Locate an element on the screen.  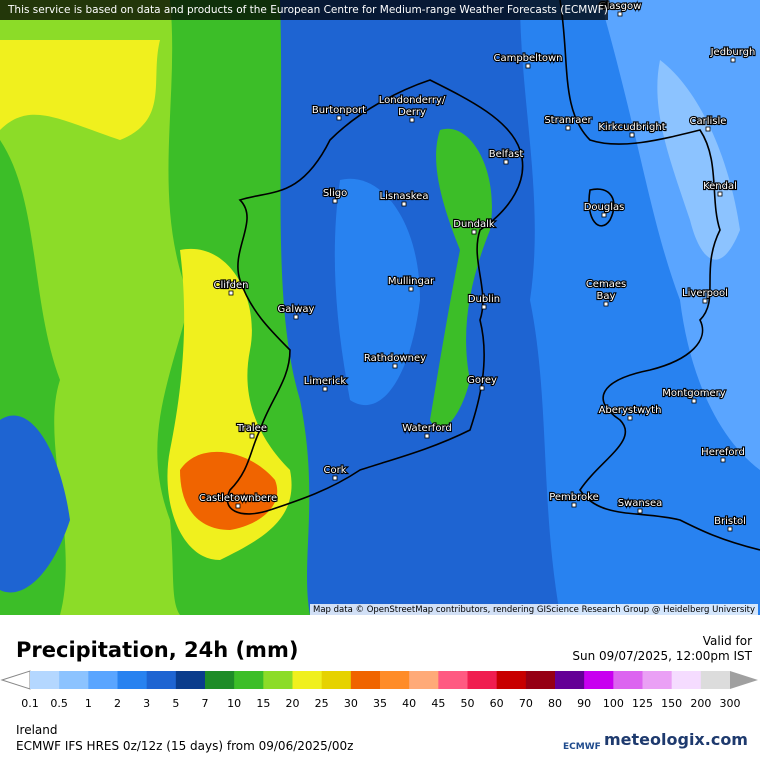
legend-label: 5 is located at coordinates (175, 703).